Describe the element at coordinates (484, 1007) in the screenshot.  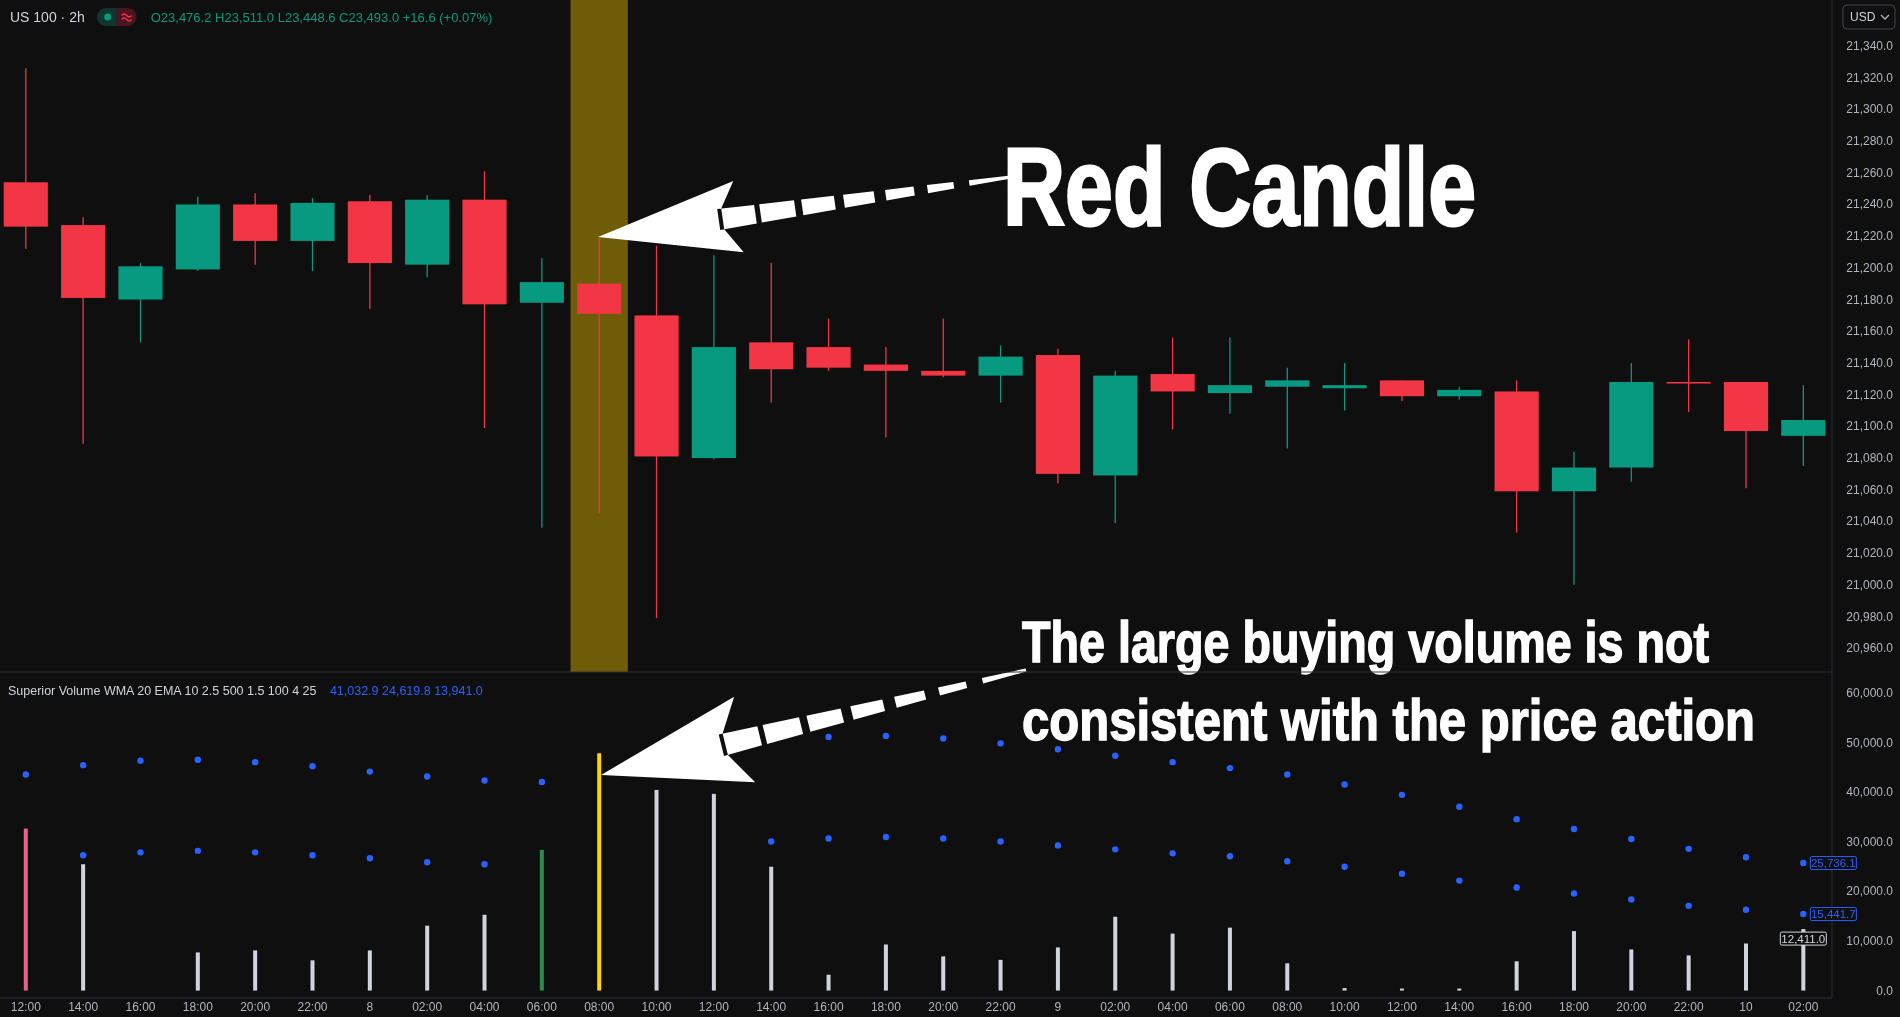
I see `x-tick-label: 04:00` at that location.